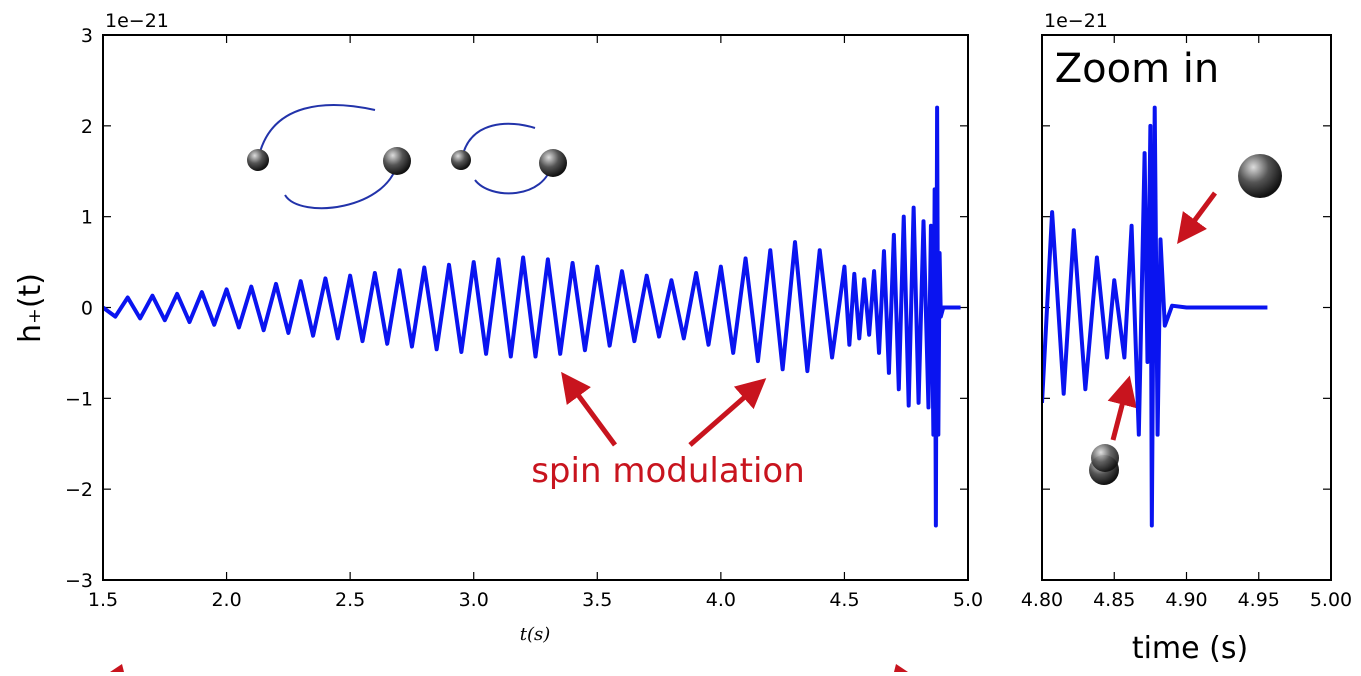 The image size is (1361, 676). What do you see at coordinates (79, 490) in the screenshot?
I see `y-tick-label: −2` at bounding box center [79, 490].